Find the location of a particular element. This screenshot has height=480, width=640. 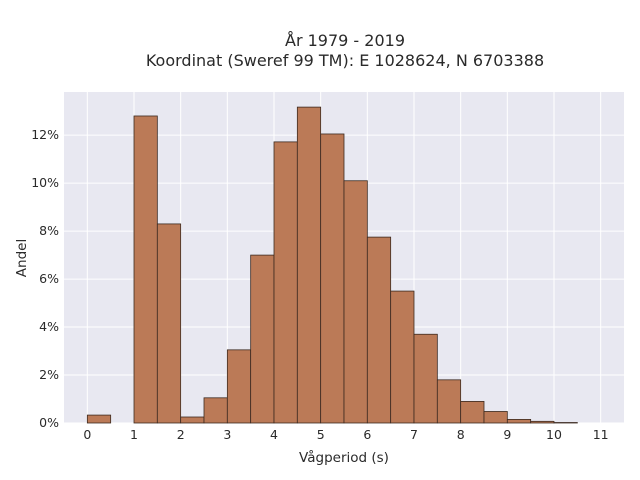

y-axis-label: Andel is located at coordinates (22, 258).